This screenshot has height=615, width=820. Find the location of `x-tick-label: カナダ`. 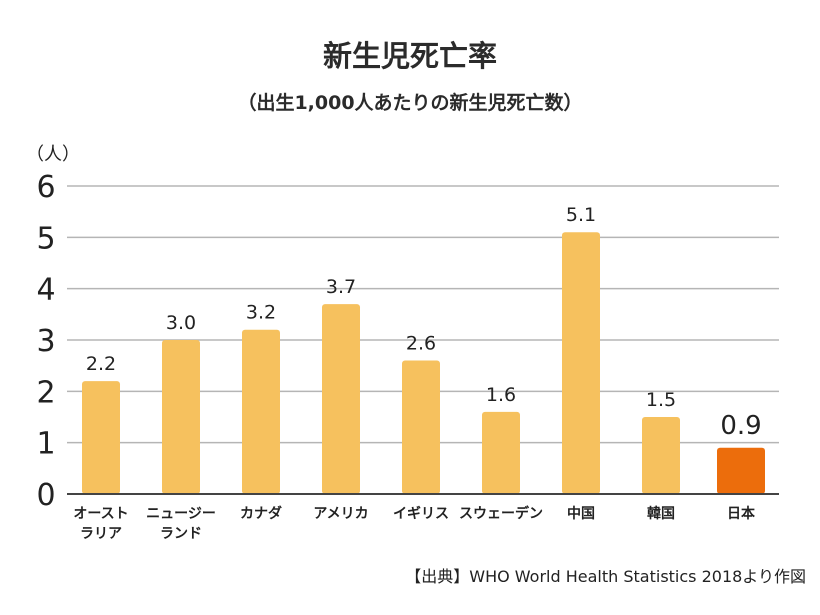

x-tick-label: カナダ is located at coordinates (261, 513).